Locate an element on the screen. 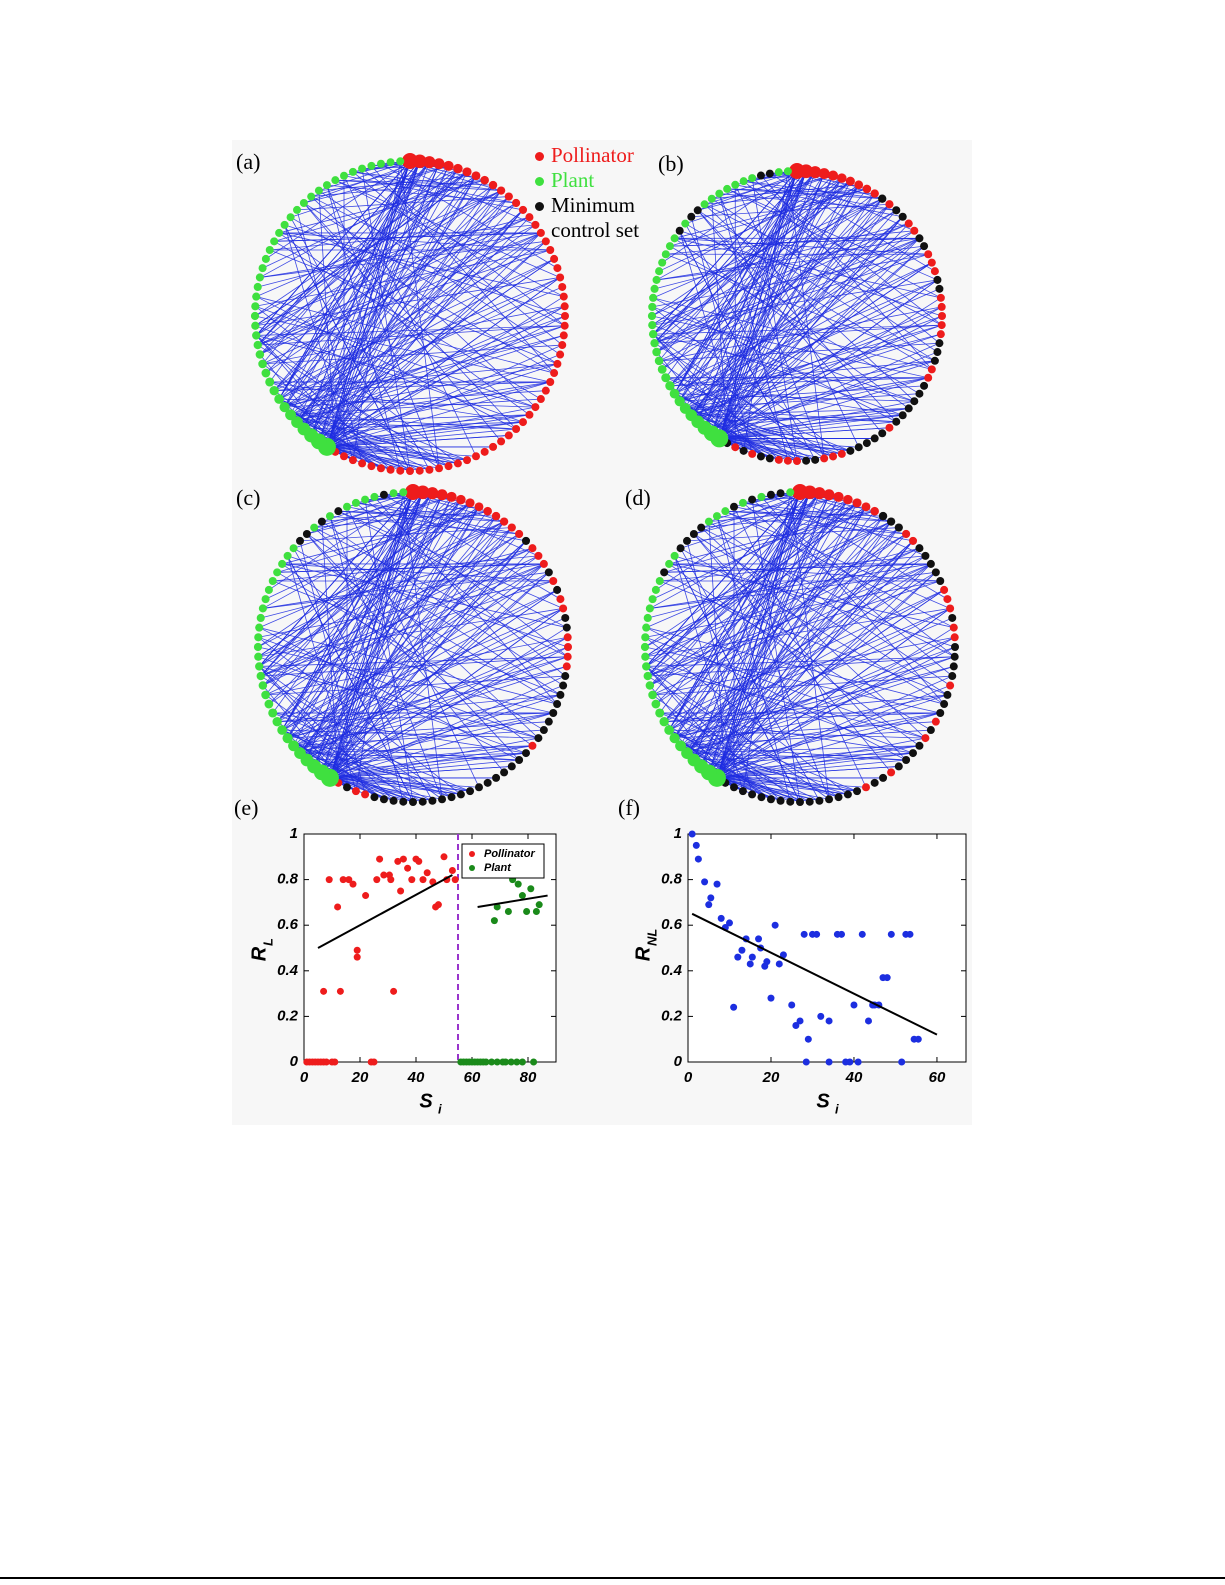 Image resolution: width=1225 pixels, height=1585 pixels. x-axis-label-sub: i is located at coordinates (440, 1108).